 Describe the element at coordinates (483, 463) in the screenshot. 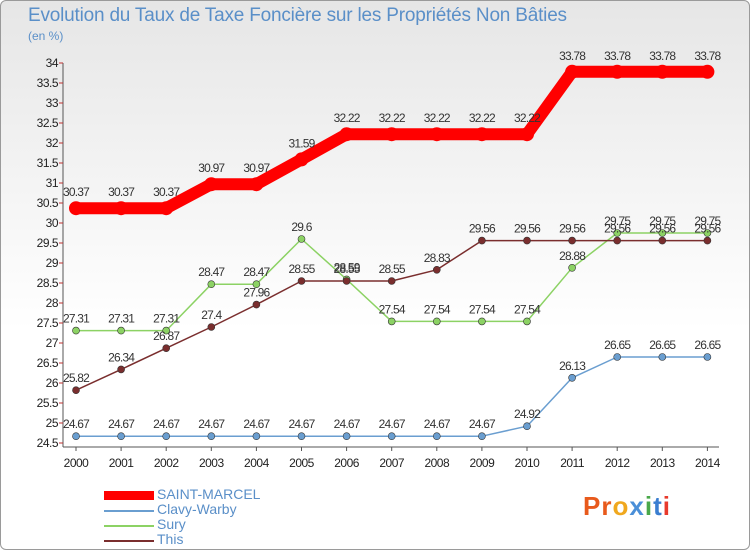

I see `x-tick-label: 2009` at that location.